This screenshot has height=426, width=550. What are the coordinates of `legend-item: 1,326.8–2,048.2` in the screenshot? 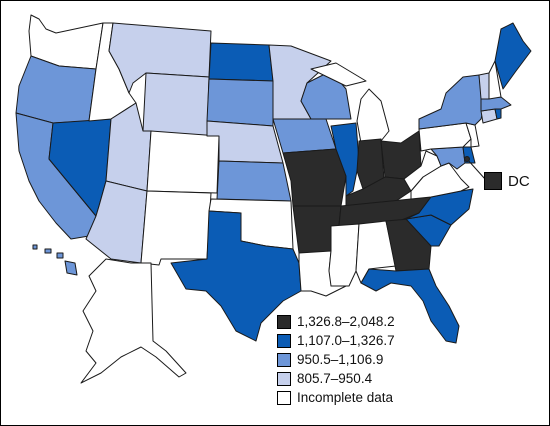 It's located at (336, 321).